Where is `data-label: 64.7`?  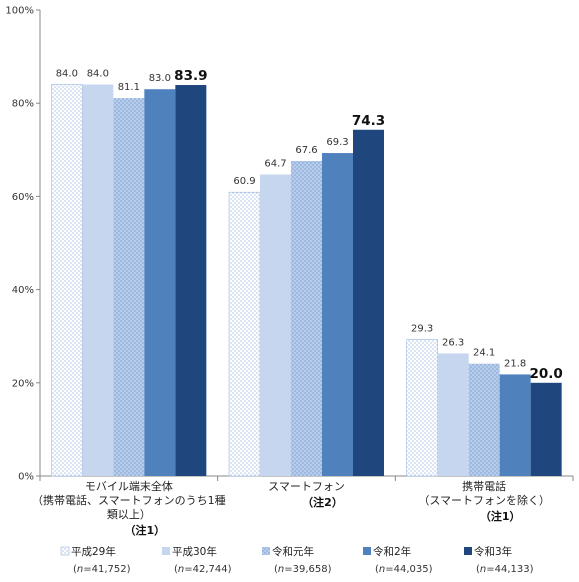
data-label: 64.7 is located at coordinates (275, 163).